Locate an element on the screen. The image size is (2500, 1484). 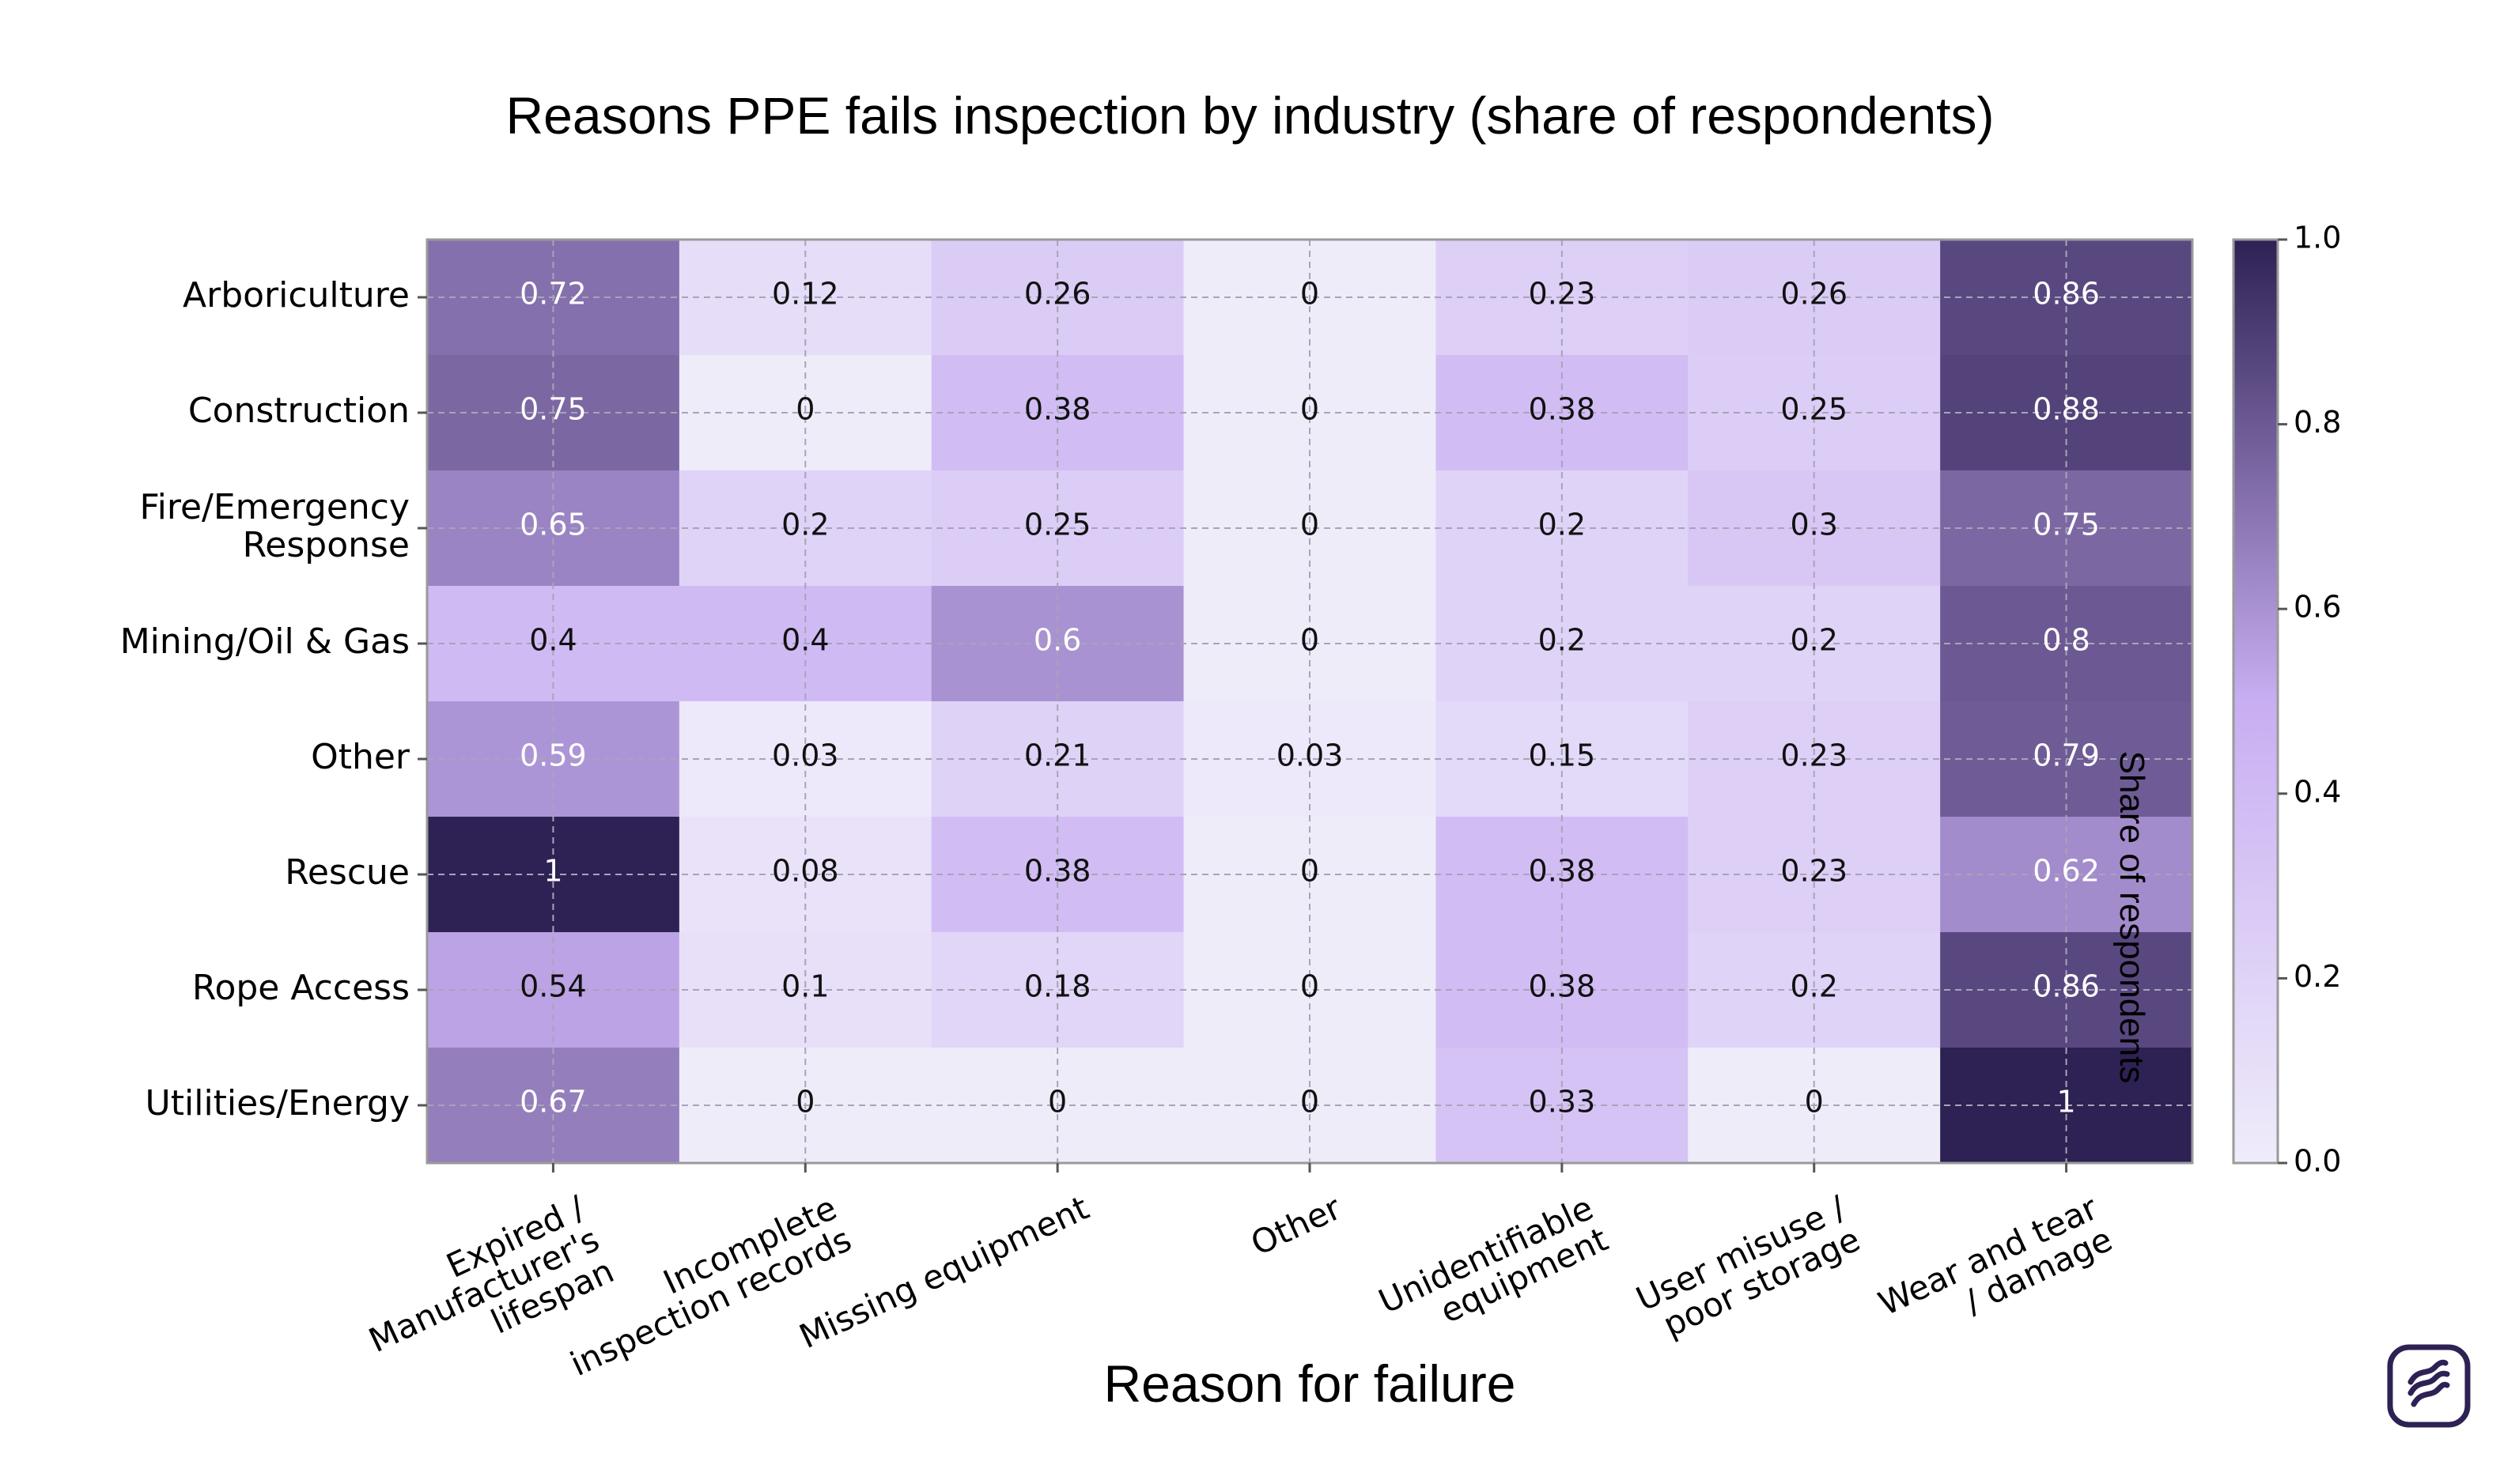
colorbar-label: Share of respondents is located at coordinates (2131, 917).